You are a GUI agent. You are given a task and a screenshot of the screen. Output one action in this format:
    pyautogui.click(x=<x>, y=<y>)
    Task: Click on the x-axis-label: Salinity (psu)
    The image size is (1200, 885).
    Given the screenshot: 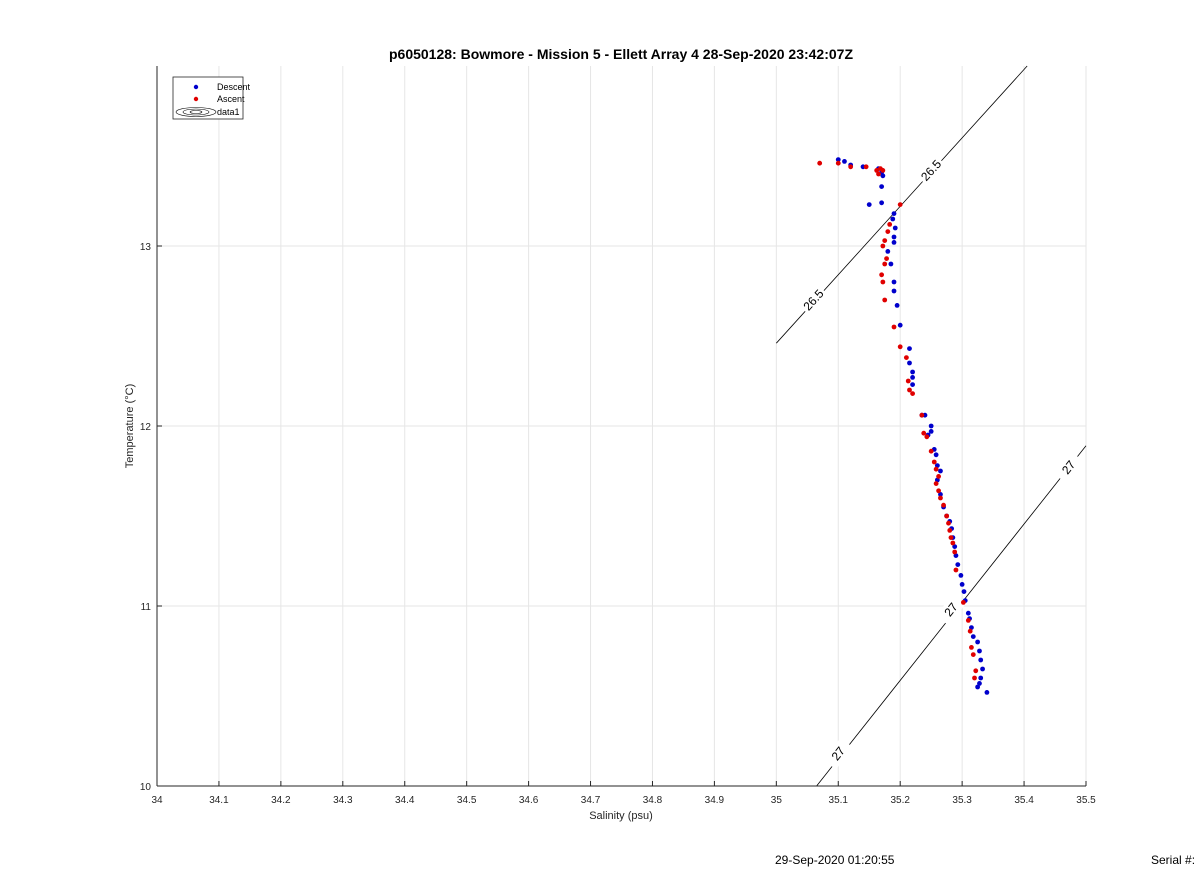 What is the action you would take?
    pyautogui.click(x=621, y=816)
    